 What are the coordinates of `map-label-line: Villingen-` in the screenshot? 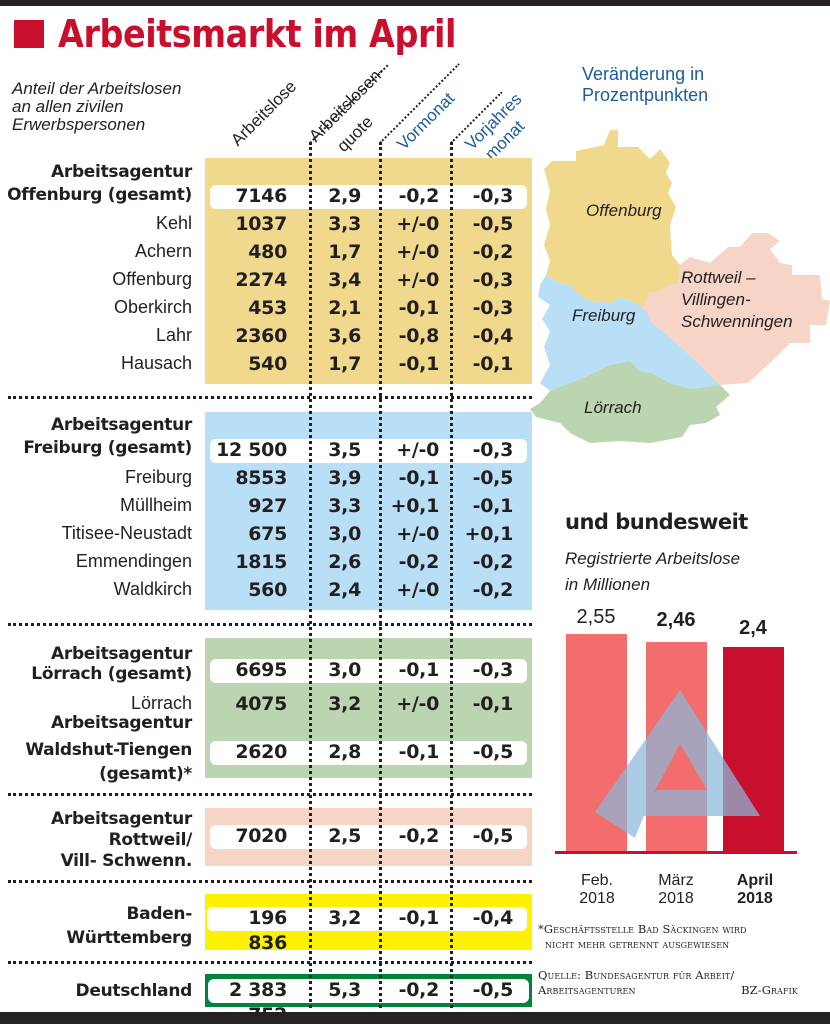 It's located at (716, 299).